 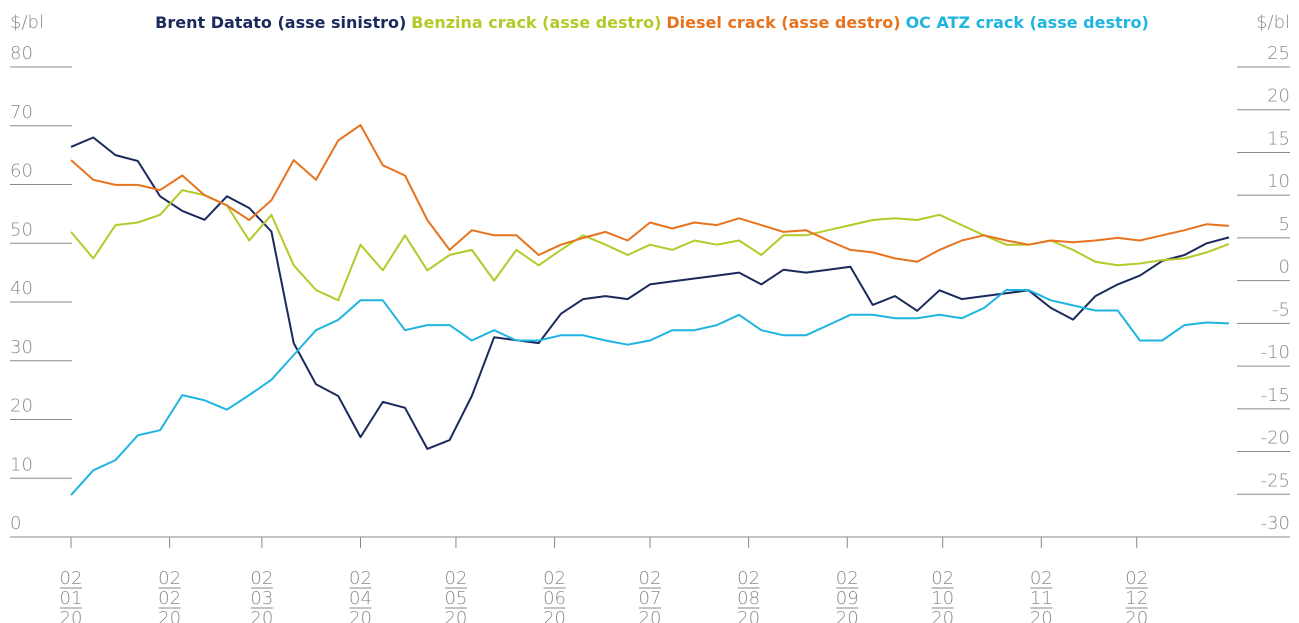 I want to click on y2-tick-label: 0, so click(x=1284, y=267).